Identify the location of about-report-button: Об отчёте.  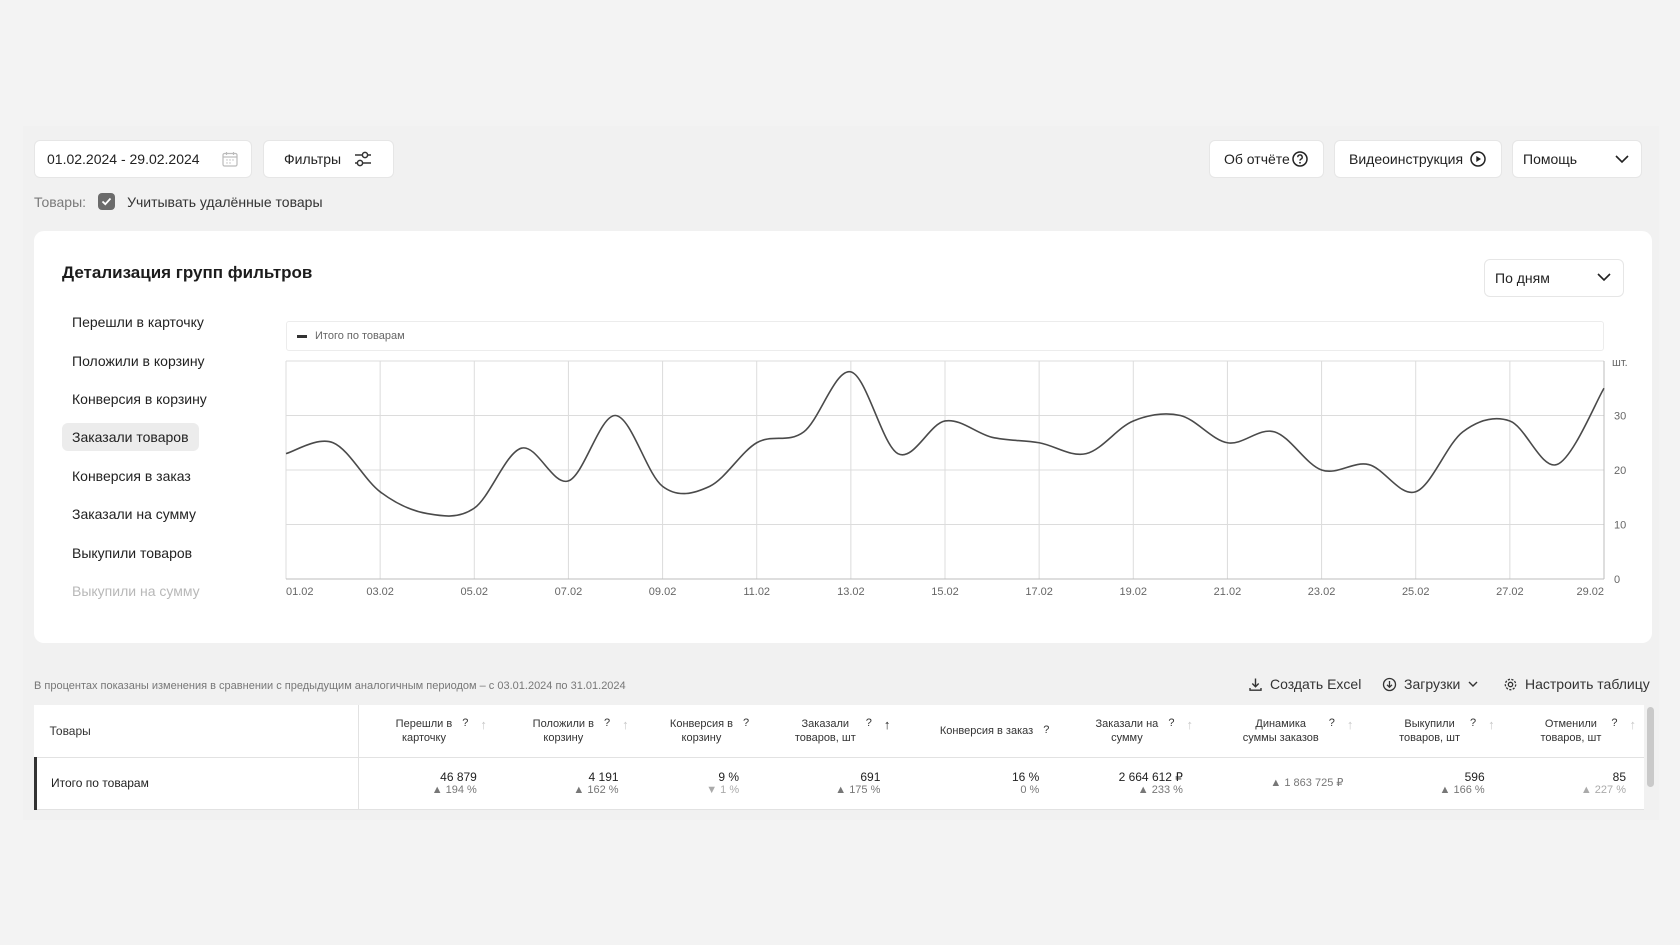
(1266, 159).